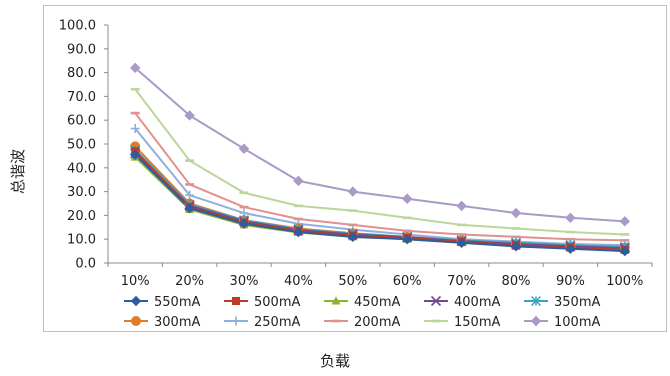  What do you see at coordinates (577, 322) in the screenshot?
I see `legend-label: 100mA` at bounding box center [577, 322].